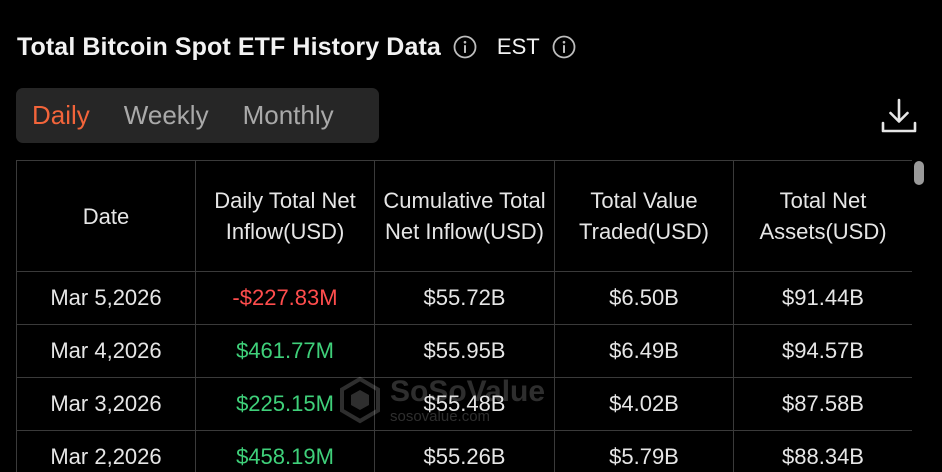 This screenshot has height=472, width=942. Describe the element at coordinates (644, 451) in the screenshot. I see `cell-total-value-traded: $5.79B` at that location.